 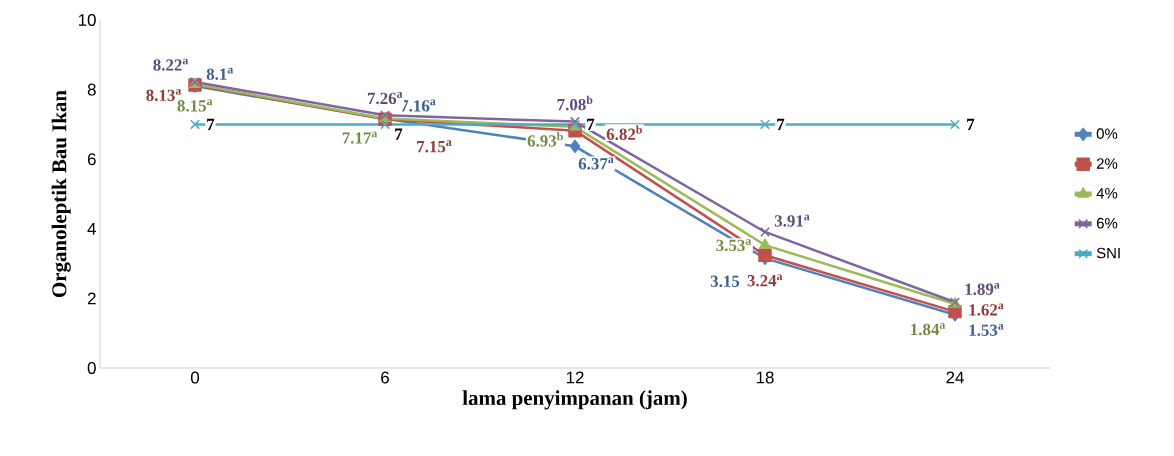 What do you see at coordinates (734, 245) in the screenshot?
I see `data-label: 3.53$^{a}$` at bounding box center [734, 245].